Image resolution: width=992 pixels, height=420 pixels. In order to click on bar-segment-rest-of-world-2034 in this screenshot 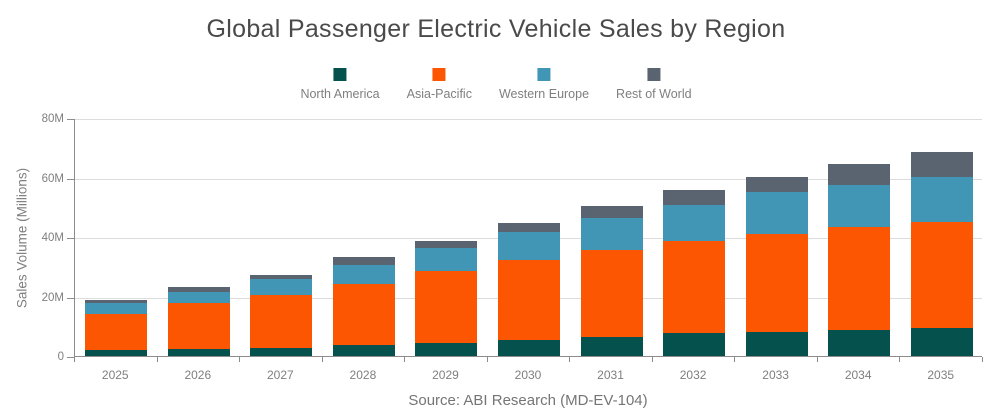, I will do `click(859, 175)`.